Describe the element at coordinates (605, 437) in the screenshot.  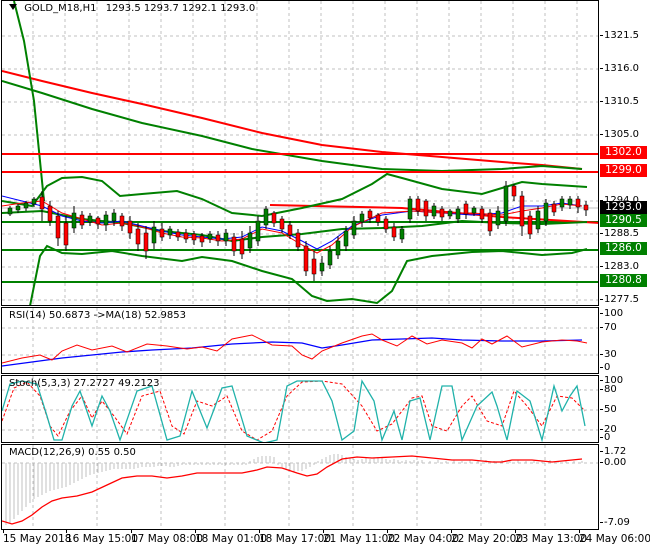
I see `stoch-tick: 0` at that location.